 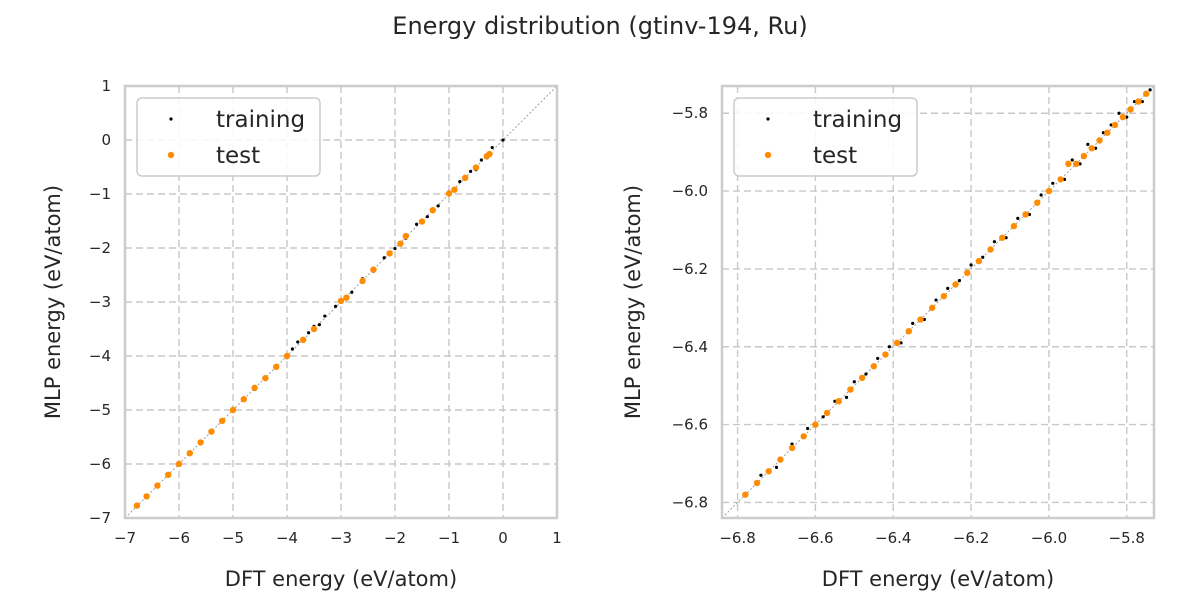 I want to click on y-tick-label: 1, so click(x=106, y=86).